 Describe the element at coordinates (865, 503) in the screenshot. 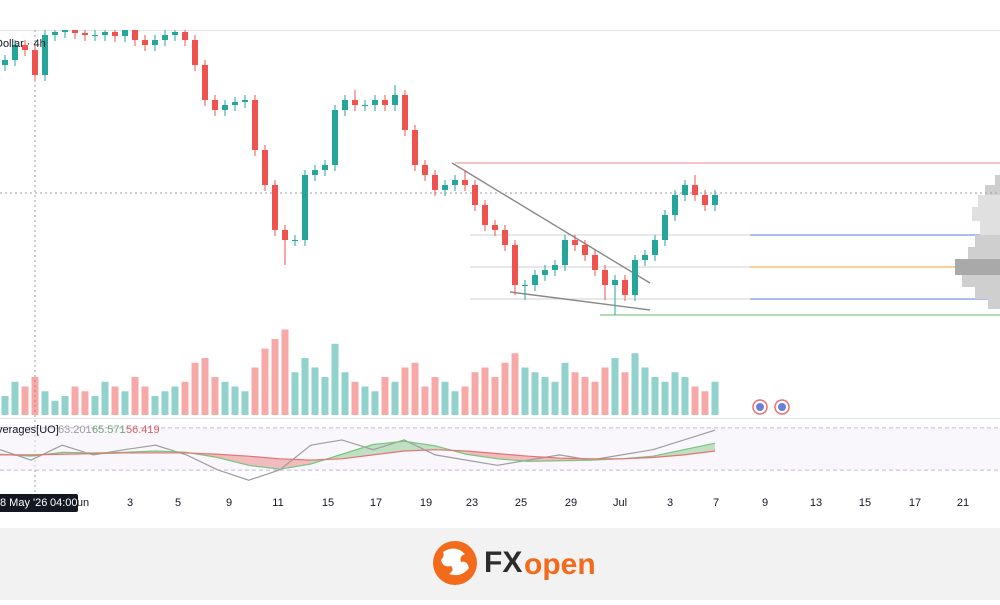

I see `x-tick-label: 15` at that location.